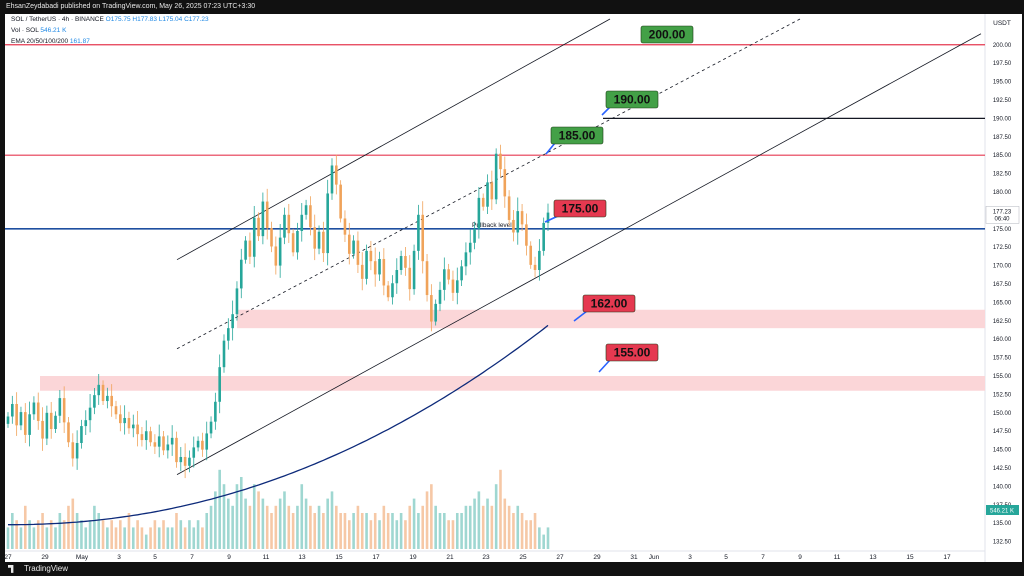 This screenshot has width=1024, height=576. What do you see at coordinates (1002, 193) in the screenshot?
I see `price-tick-label: 180.00` at bounding box center [1002, 193].